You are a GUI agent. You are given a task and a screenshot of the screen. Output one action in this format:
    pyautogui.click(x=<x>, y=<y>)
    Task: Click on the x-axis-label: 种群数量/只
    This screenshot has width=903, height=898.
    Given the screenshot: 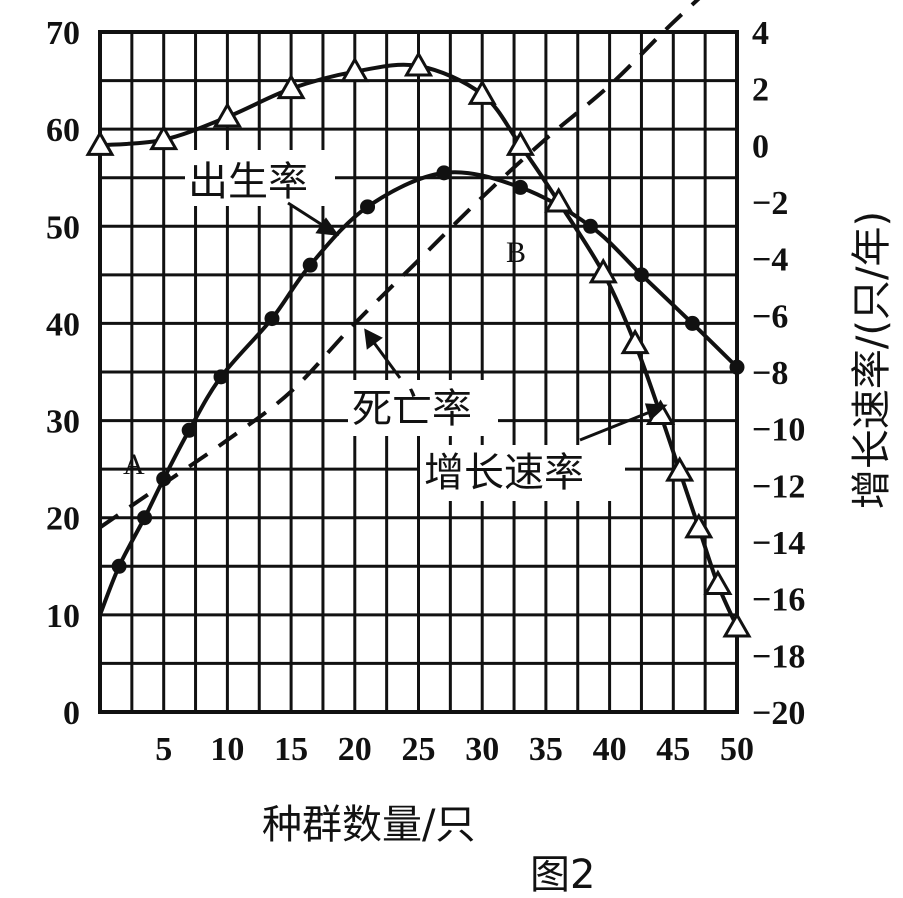 What is the action you would take?
    pyautogui.click(x=368, y=825)
    